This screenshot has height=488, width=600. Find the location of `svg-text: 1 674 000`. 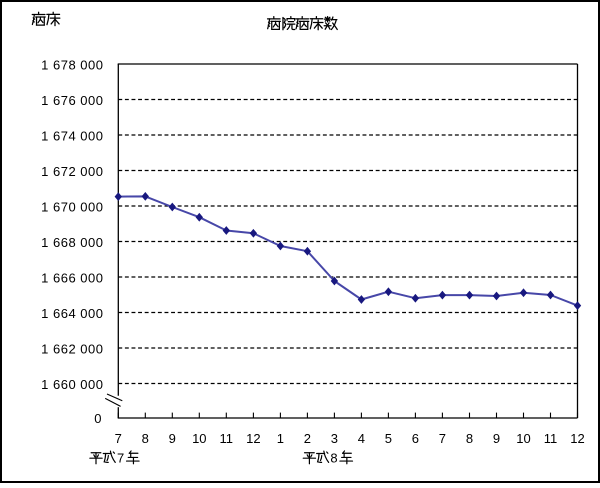

svg-text: 1 674 000 is located at coordinates (72, 135).